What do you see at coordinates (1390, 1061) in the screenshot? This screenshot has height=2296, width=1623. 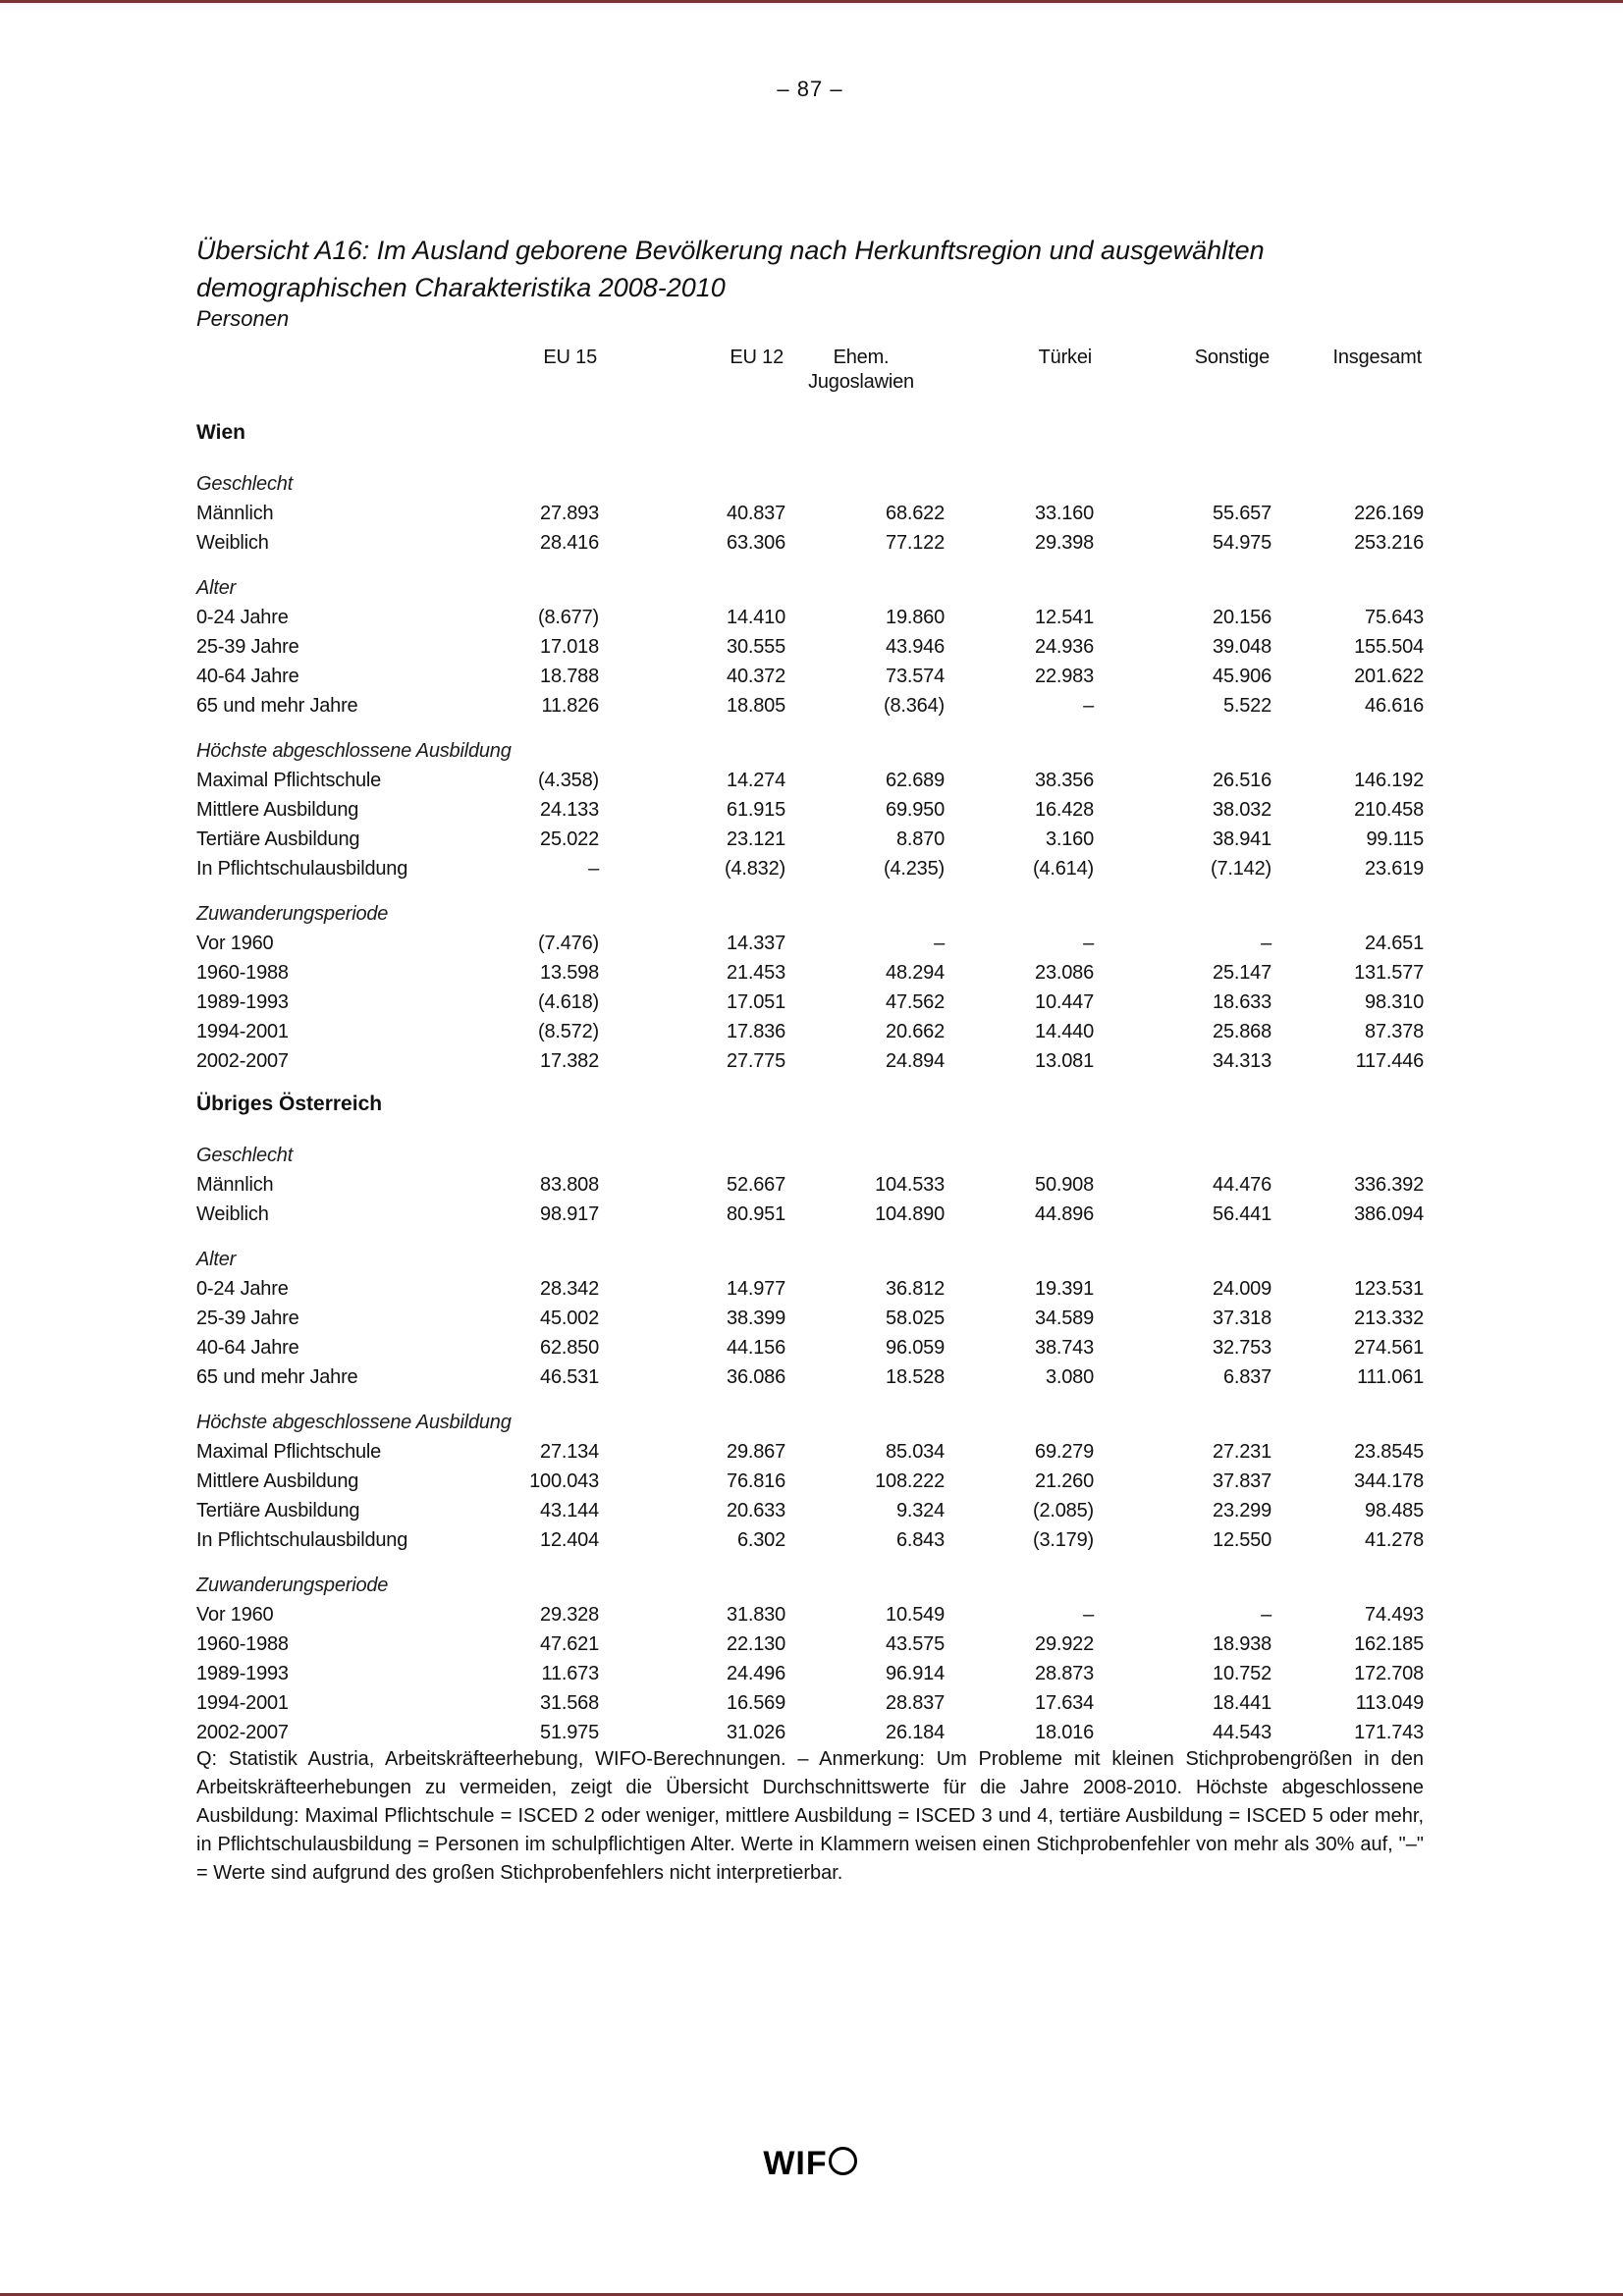 I see `cell-value: 117.446` at bounding box center [1390, 1061].